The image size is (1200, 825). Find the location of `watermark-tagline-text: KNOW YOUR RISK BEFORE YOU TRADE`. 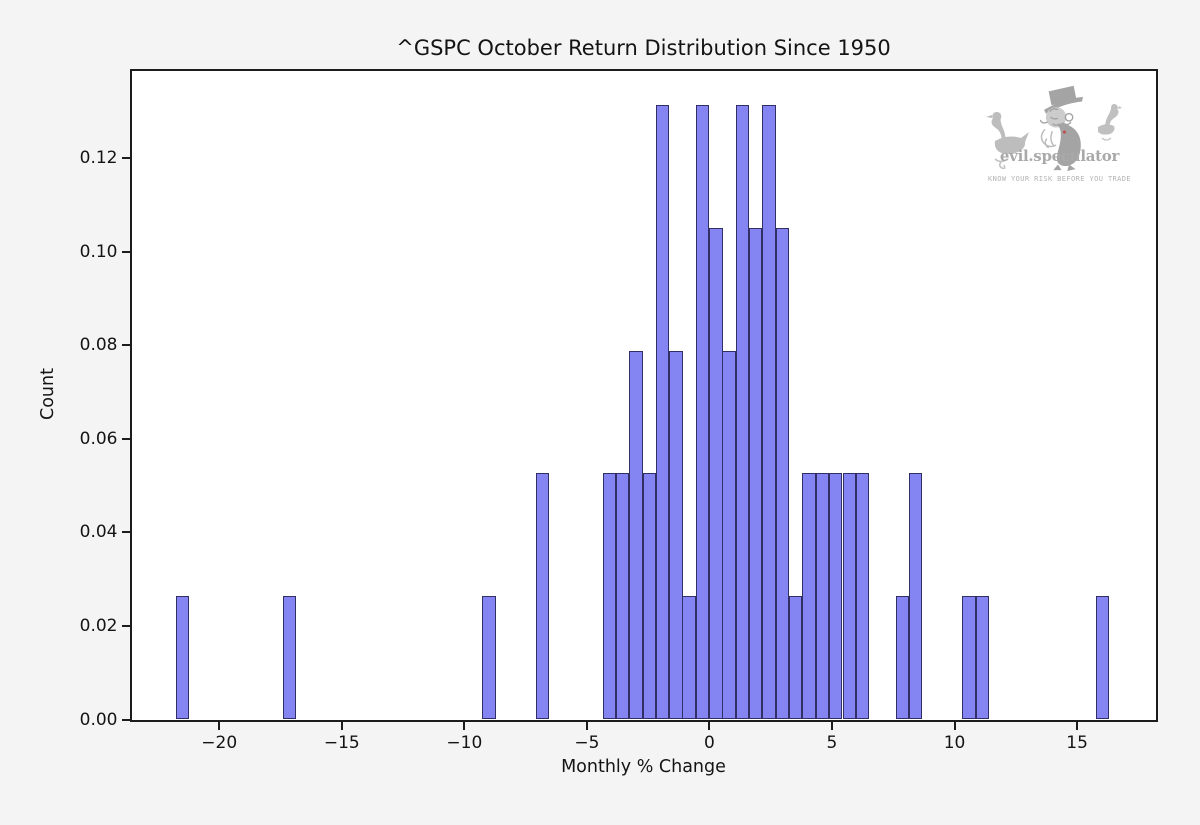

watermark-tagline-text: KNOW YOUR RISK BEFORE YOU TRADE is located at coordinates (1059, 179).